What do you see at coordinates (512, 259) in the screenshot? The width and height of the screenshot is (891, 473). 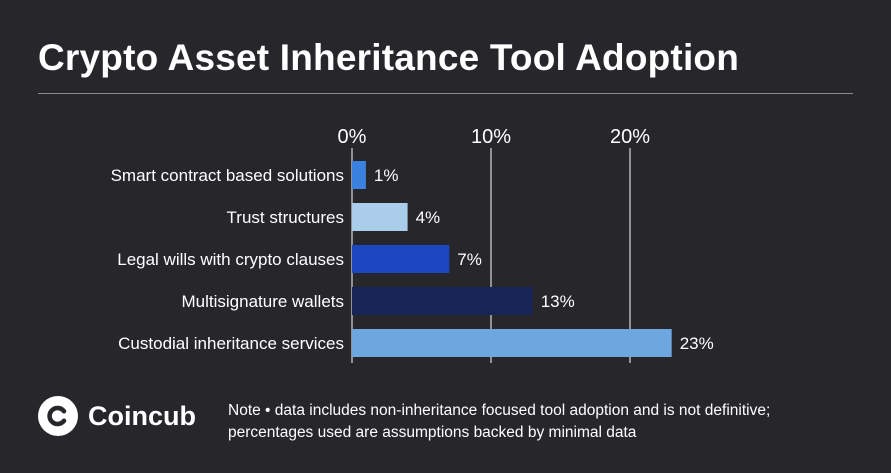 I see `bars` at bounding box center [512, 259].